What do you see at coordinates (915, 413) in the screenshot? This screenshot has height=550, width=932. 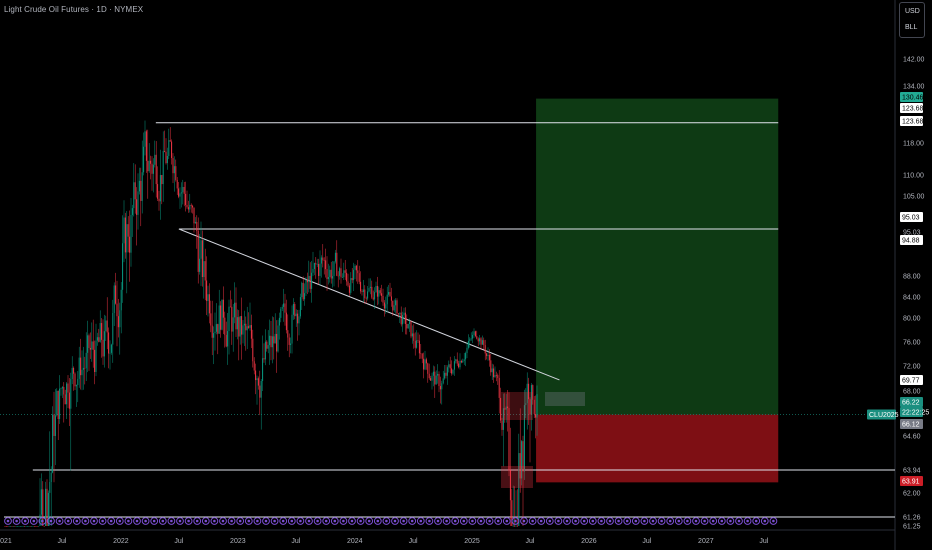 I see `price-label-value: 22:22:25` at bounding box center [915, 413].